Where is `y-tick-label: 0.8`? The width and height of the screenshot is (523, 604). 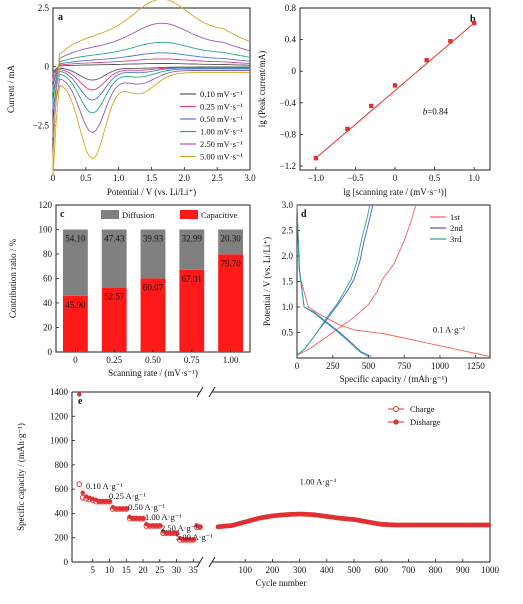 y-tick-label: 0.8 is located at coordinates (291, 8).